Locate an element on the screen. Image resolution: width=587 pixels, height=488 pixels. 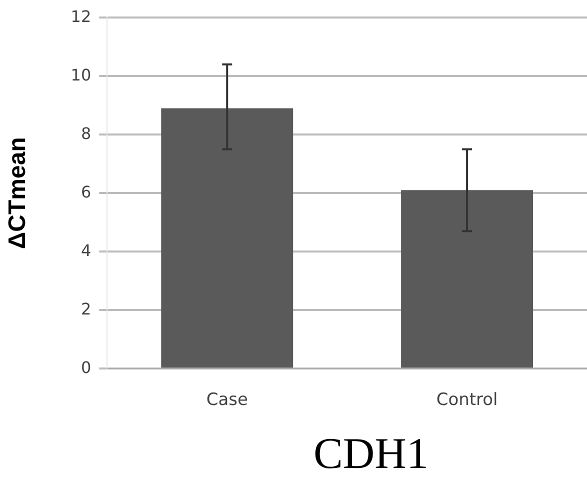
y-tick-label: 12 is located at coordinates (81, 16).